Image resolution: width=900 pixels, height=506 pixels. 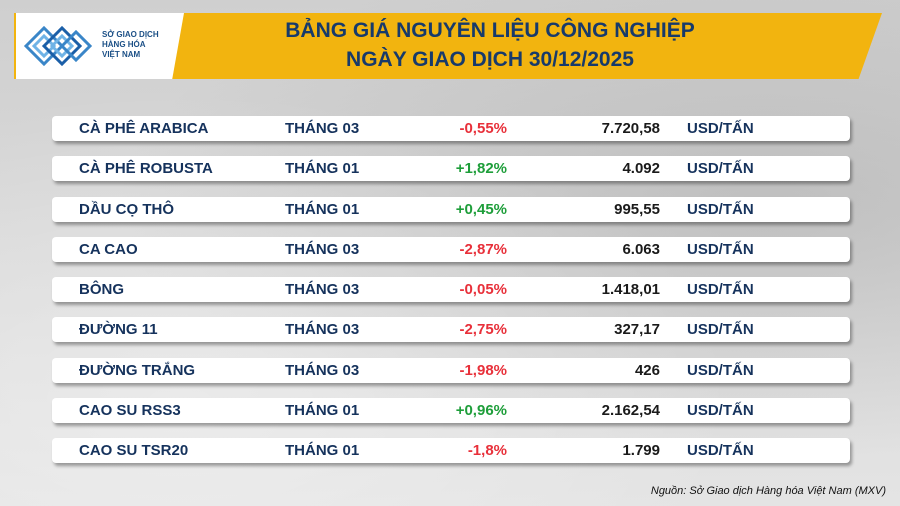 What do you see at coordinates (483, 249) in the screenshot?
I see `price-change: -2,87%` at bounding box center [483, 249].